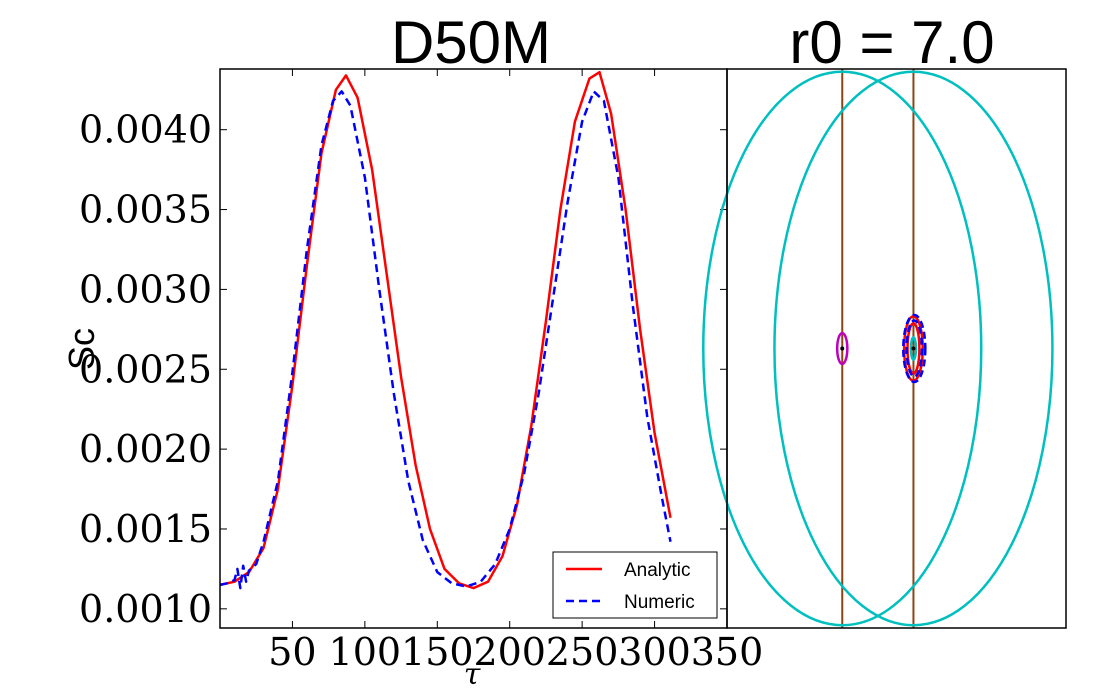  Describe the element at coordinates (657, 570) in the screenshot. I see `legend-analytic-label: Analytic` at that location.